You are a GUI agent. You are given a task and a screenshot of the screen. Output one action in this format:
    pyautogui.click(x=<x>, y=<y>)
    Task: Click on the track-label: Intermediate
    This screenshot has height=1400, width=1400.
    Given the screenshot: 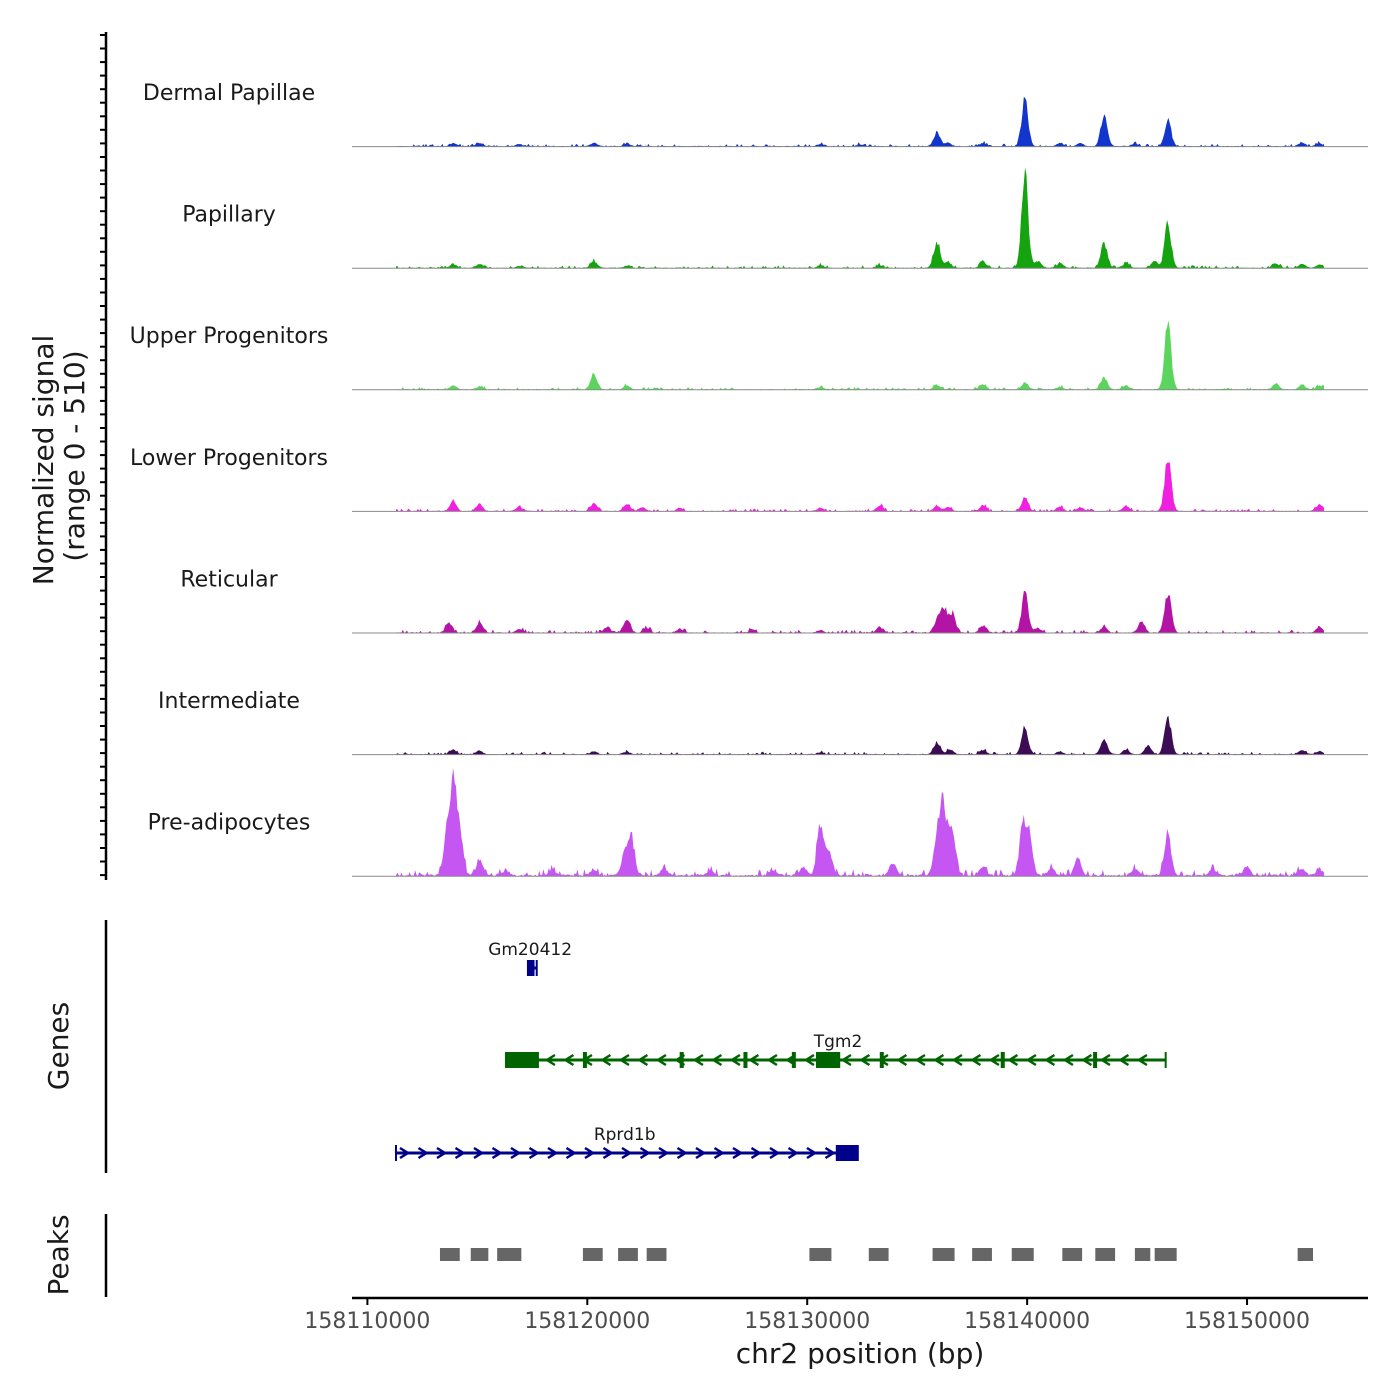 What is the action you would take?
    pyautogui.click(x=229, y=701)
    